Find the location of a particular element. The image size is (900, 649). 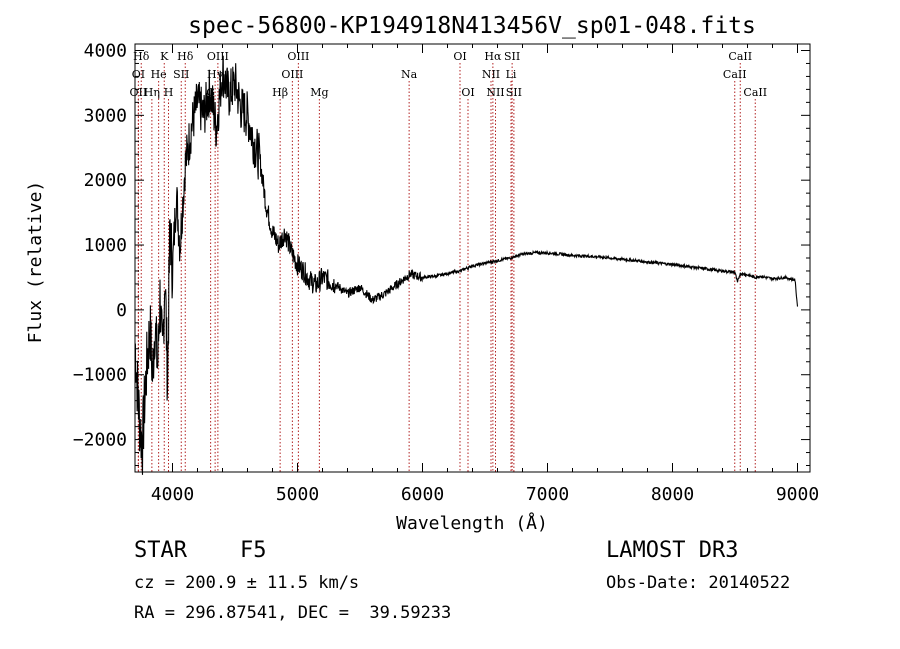

x-tick-label: 5000 is located at coordinates (297, 494).